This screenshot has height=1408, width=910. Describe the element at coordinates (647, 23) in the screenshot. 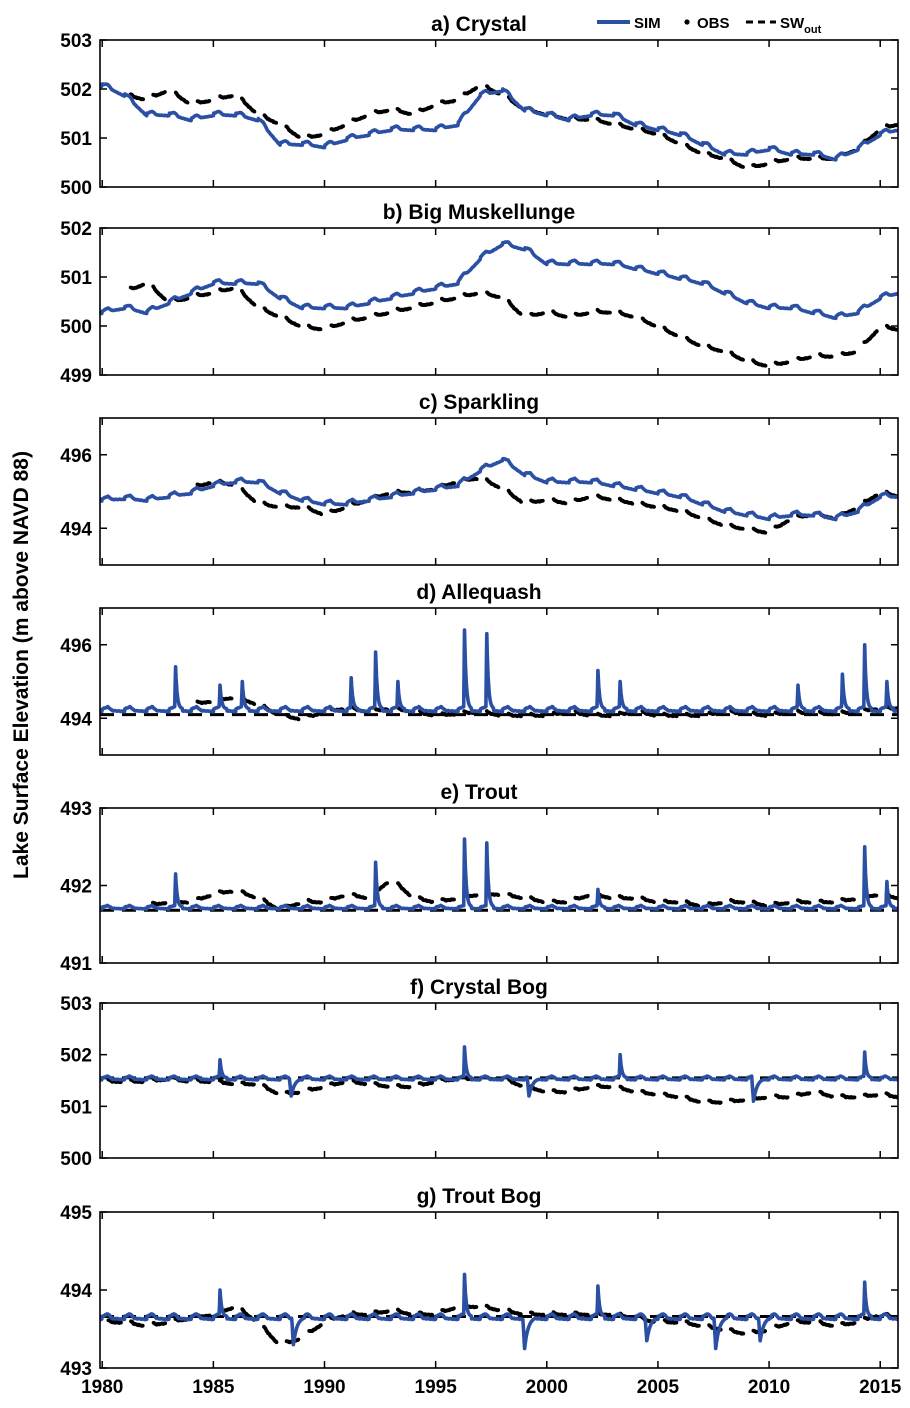

I see `legend-sim-label: SIM` at that location.